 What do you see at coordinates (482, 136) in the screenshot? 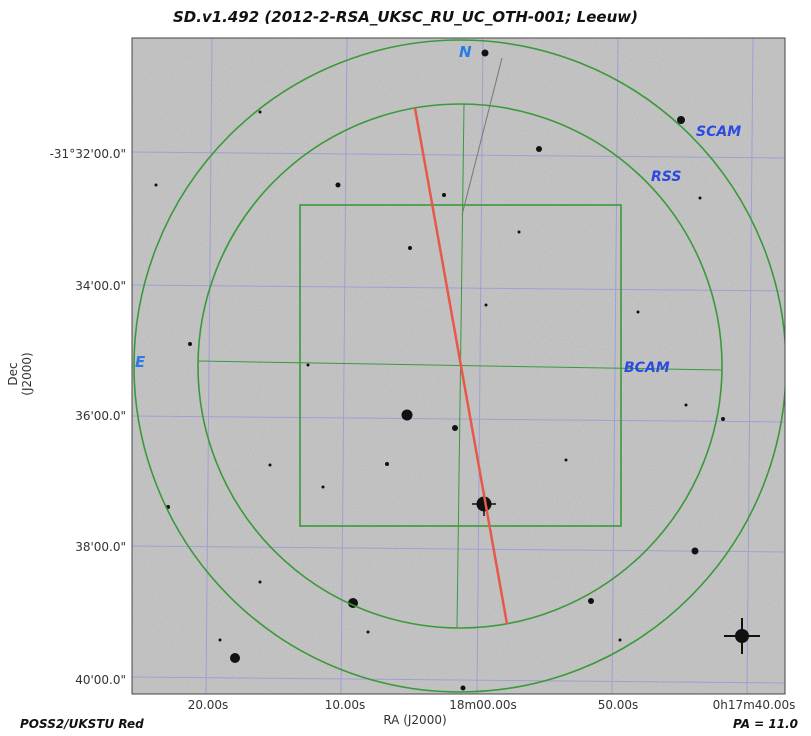
I see `north-pointer` at bounding box center [482, 136].